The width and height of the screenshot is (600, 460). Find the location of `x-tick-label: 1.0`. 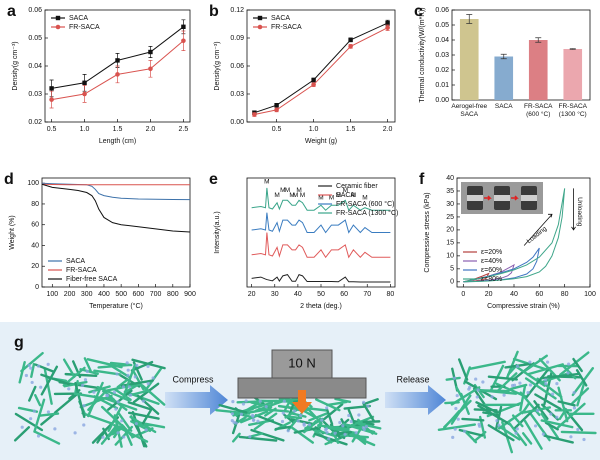

x-tick-label: 1.0 is located at coordinates (314, 129).